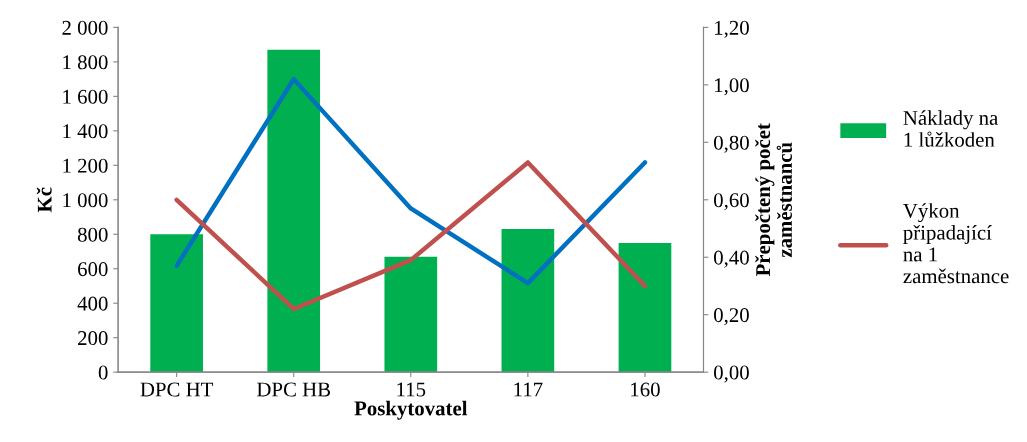 Image resolution: width=1027 pixels, height=442 pixels. Describe the element at coordinates (85, 62) in the screenshot. I see `y-tick-label: 1 800` at that location.